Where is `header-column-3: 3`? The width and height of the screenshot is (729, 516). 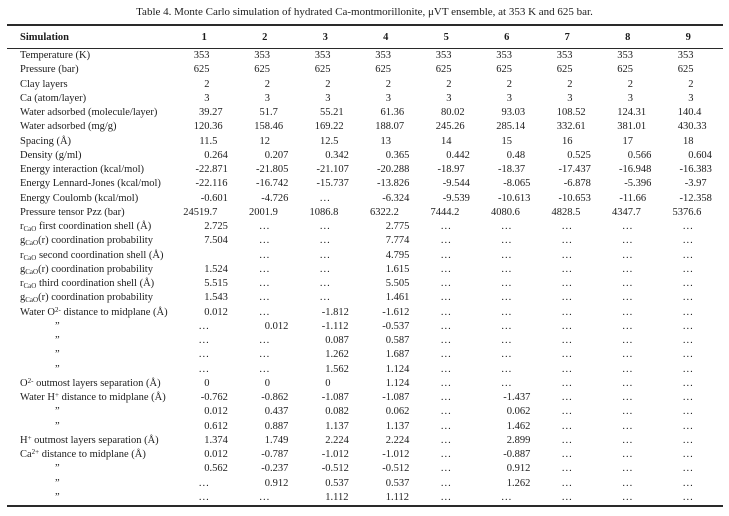
header-column-3: 3 is located at coordinates (325, 37).